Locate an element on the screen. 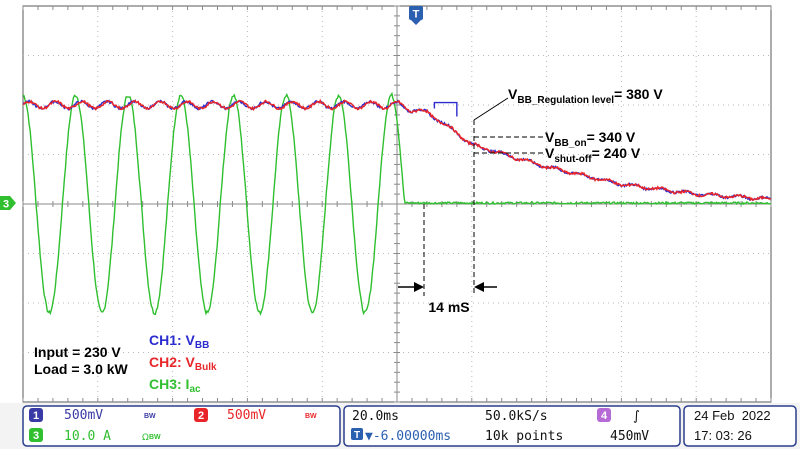  trigger-position-icon is located at coordinates (357, 434).